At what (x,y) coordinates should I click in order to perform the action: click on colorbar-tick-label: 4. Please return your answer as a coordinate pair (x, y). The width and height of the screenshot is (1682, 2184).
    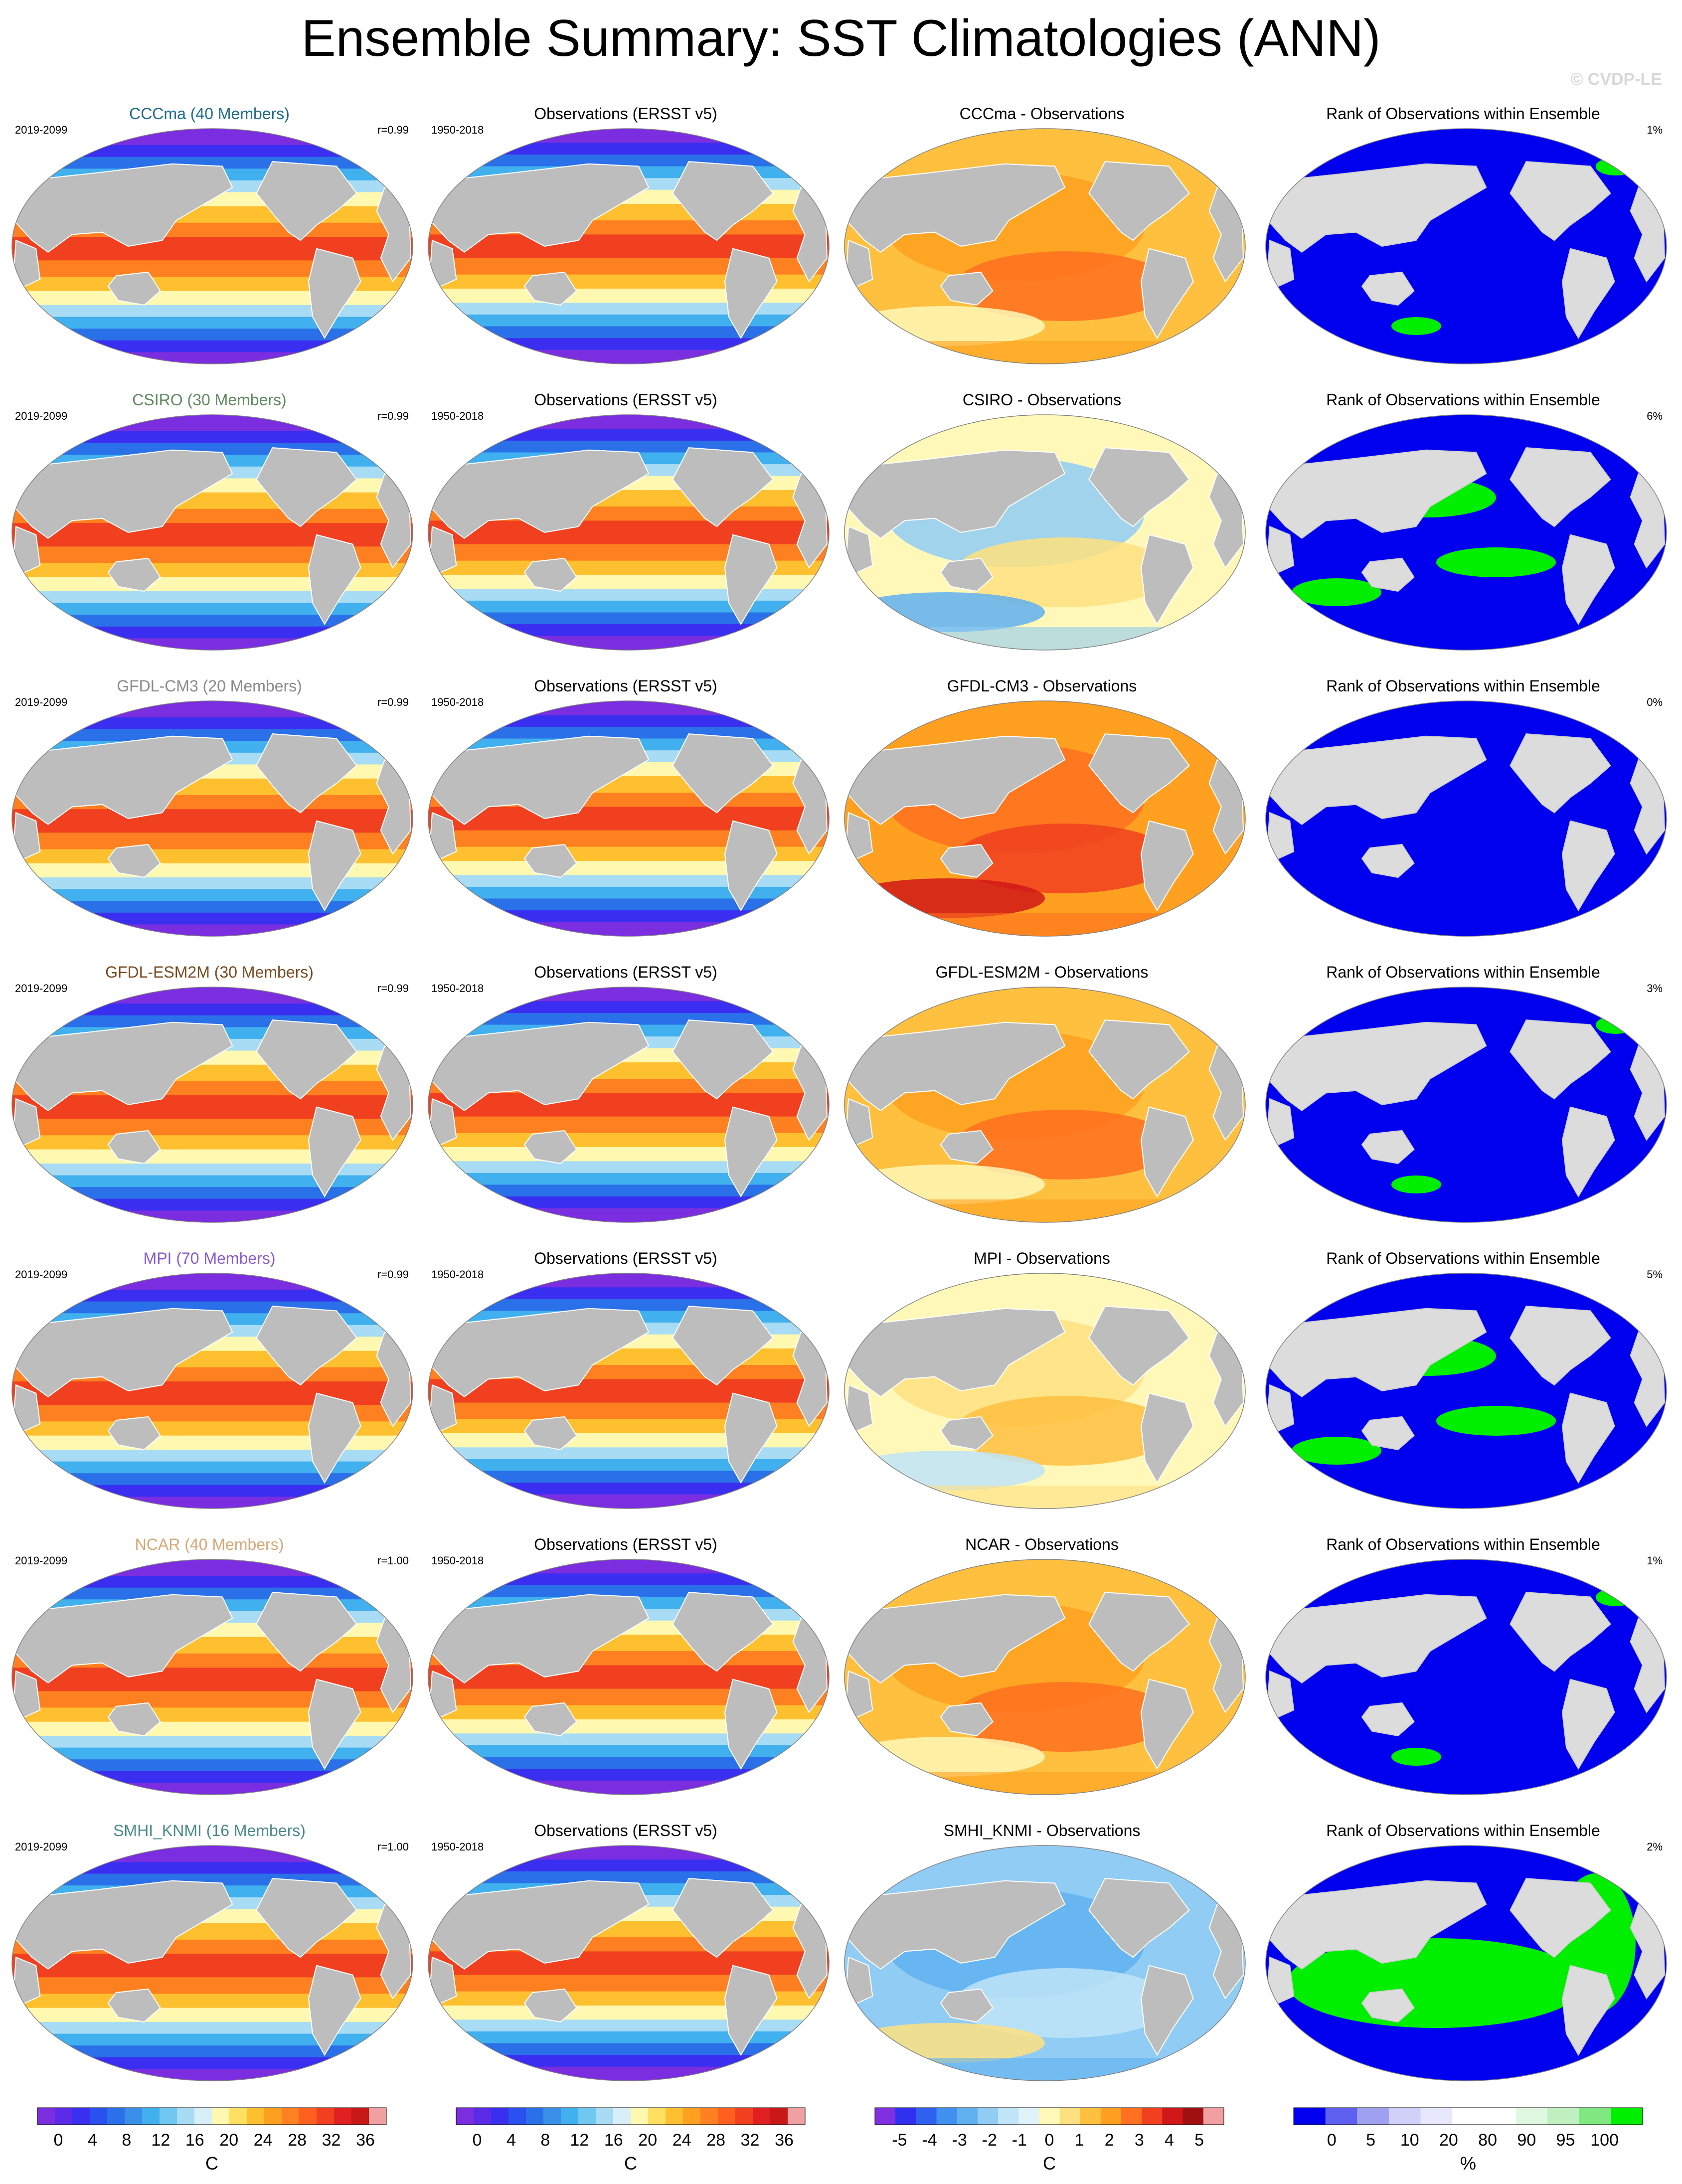
    Looking at the image, I should click on (511, 2140).